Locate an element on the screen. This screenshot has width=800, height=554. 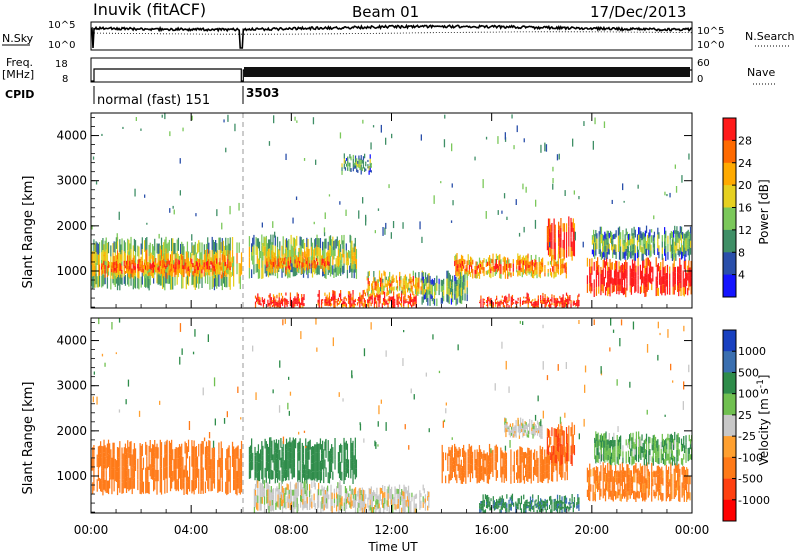
sparse-echo is located at coordinates (516, 202).